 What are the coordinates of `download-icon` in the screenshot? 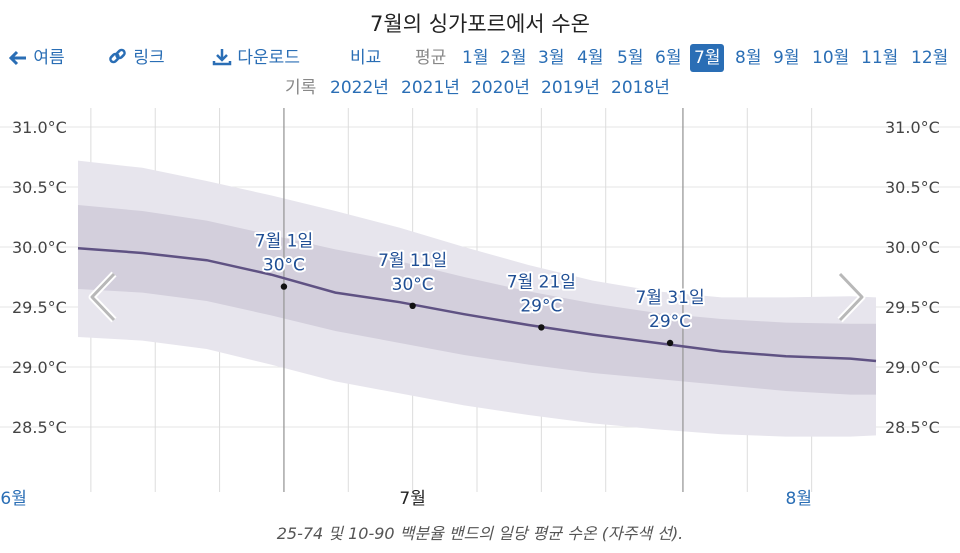 It's located at (222, 57).